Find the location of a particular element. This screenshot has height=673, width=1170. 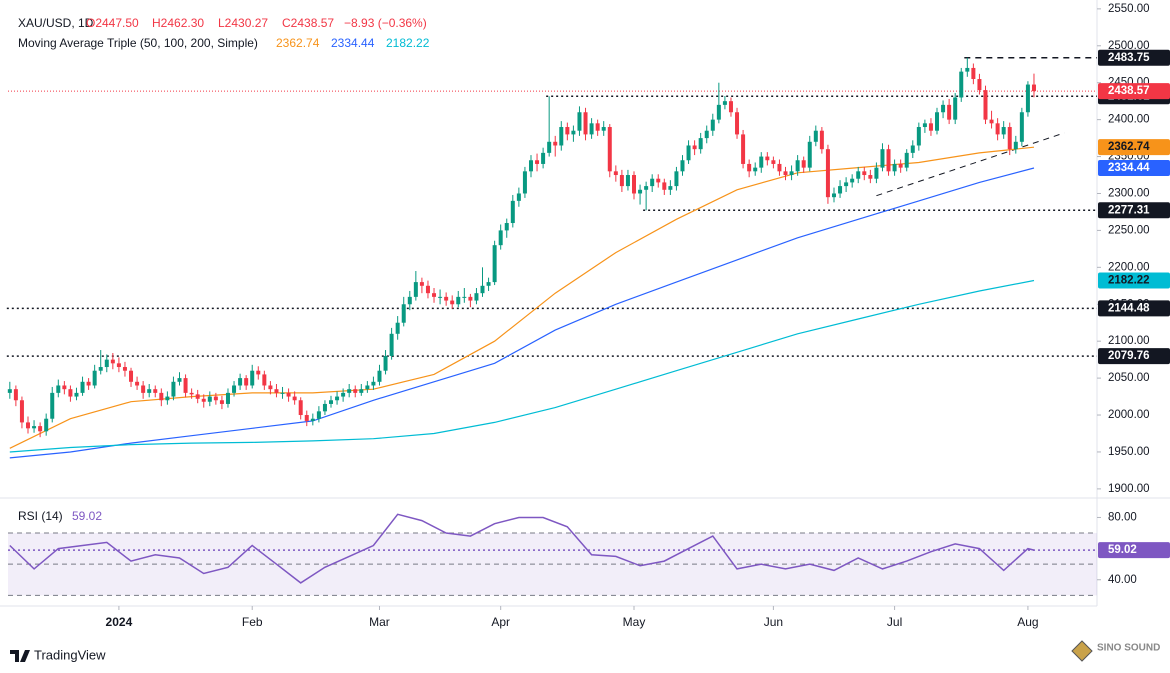

x-tick-label: Jul is located at coordinates (894, 622).